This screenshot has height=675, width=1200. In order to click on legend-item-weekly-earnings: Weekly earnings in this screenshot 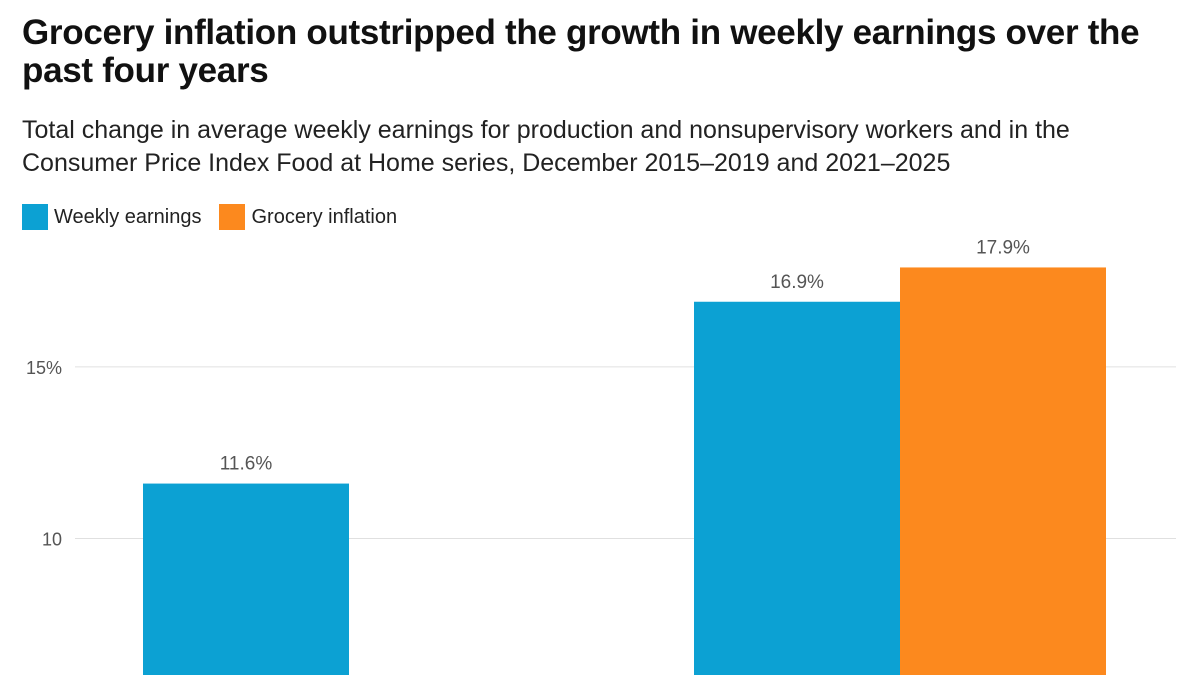, I will do `click(111, 217)`.